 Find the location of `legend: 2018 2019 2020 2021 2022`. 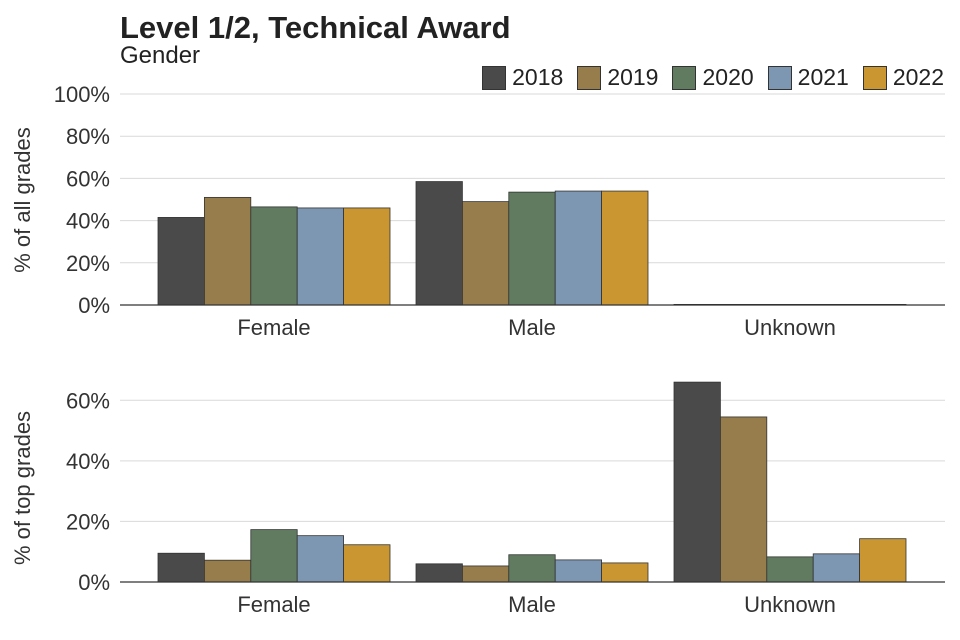

legend: 2018 2019 2020 2021 2022 is located at coordinates (706, 77).